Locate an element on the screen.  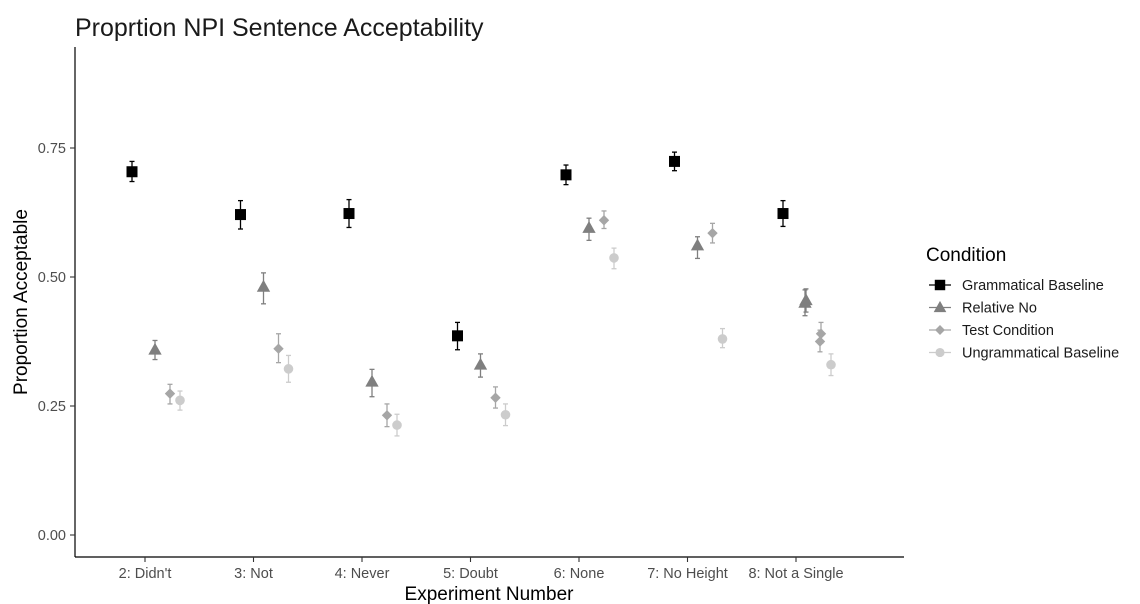
legend-item: Ungrammatical Baseline is located at coordinates (1024, 354).